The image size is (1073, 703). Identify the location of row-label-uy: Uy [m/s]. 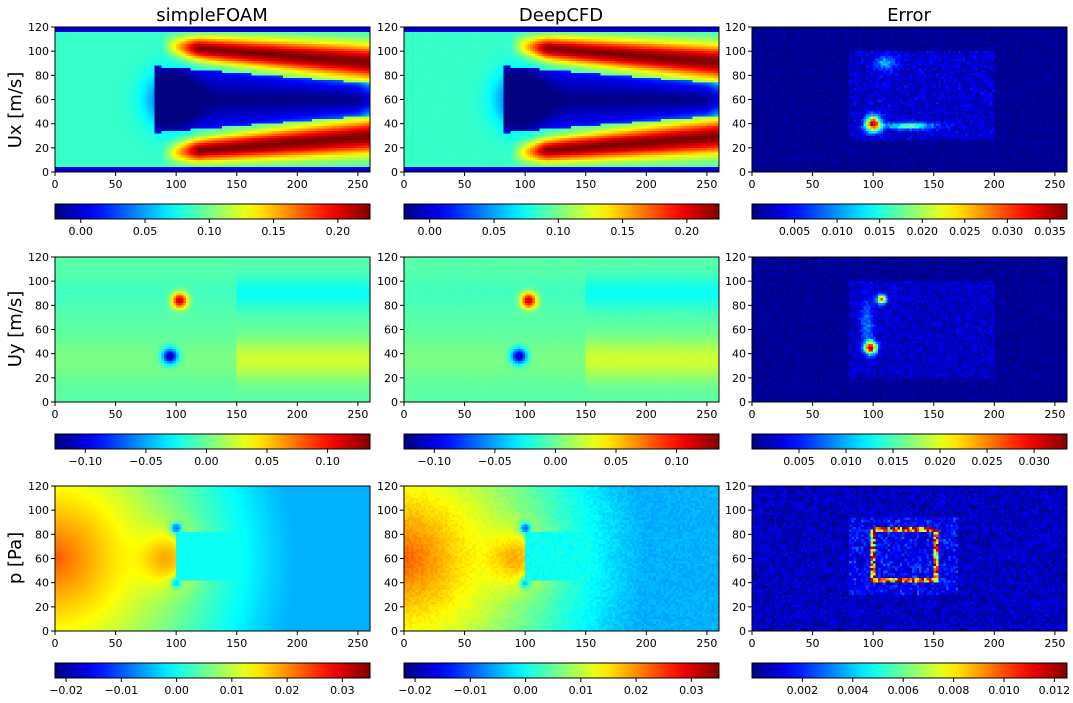
(15, 329).